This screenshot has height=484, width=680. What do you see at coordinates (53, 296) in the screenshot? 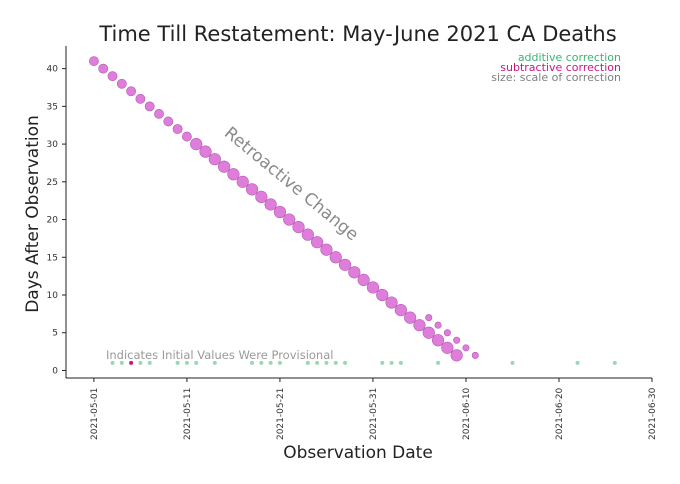
I see `y-tick-label: 10` at bounding box center [53, 296].